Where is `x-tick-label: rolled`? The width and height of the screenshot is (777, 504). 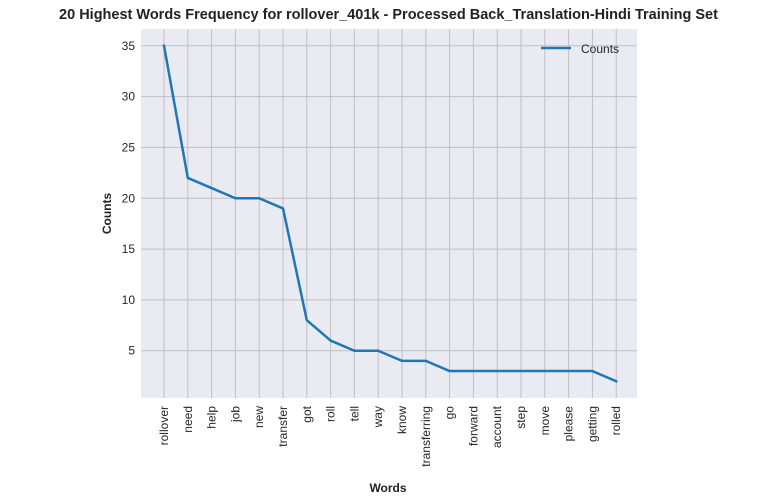
x-tick-label: rolled is located at coordinates (616, 420).